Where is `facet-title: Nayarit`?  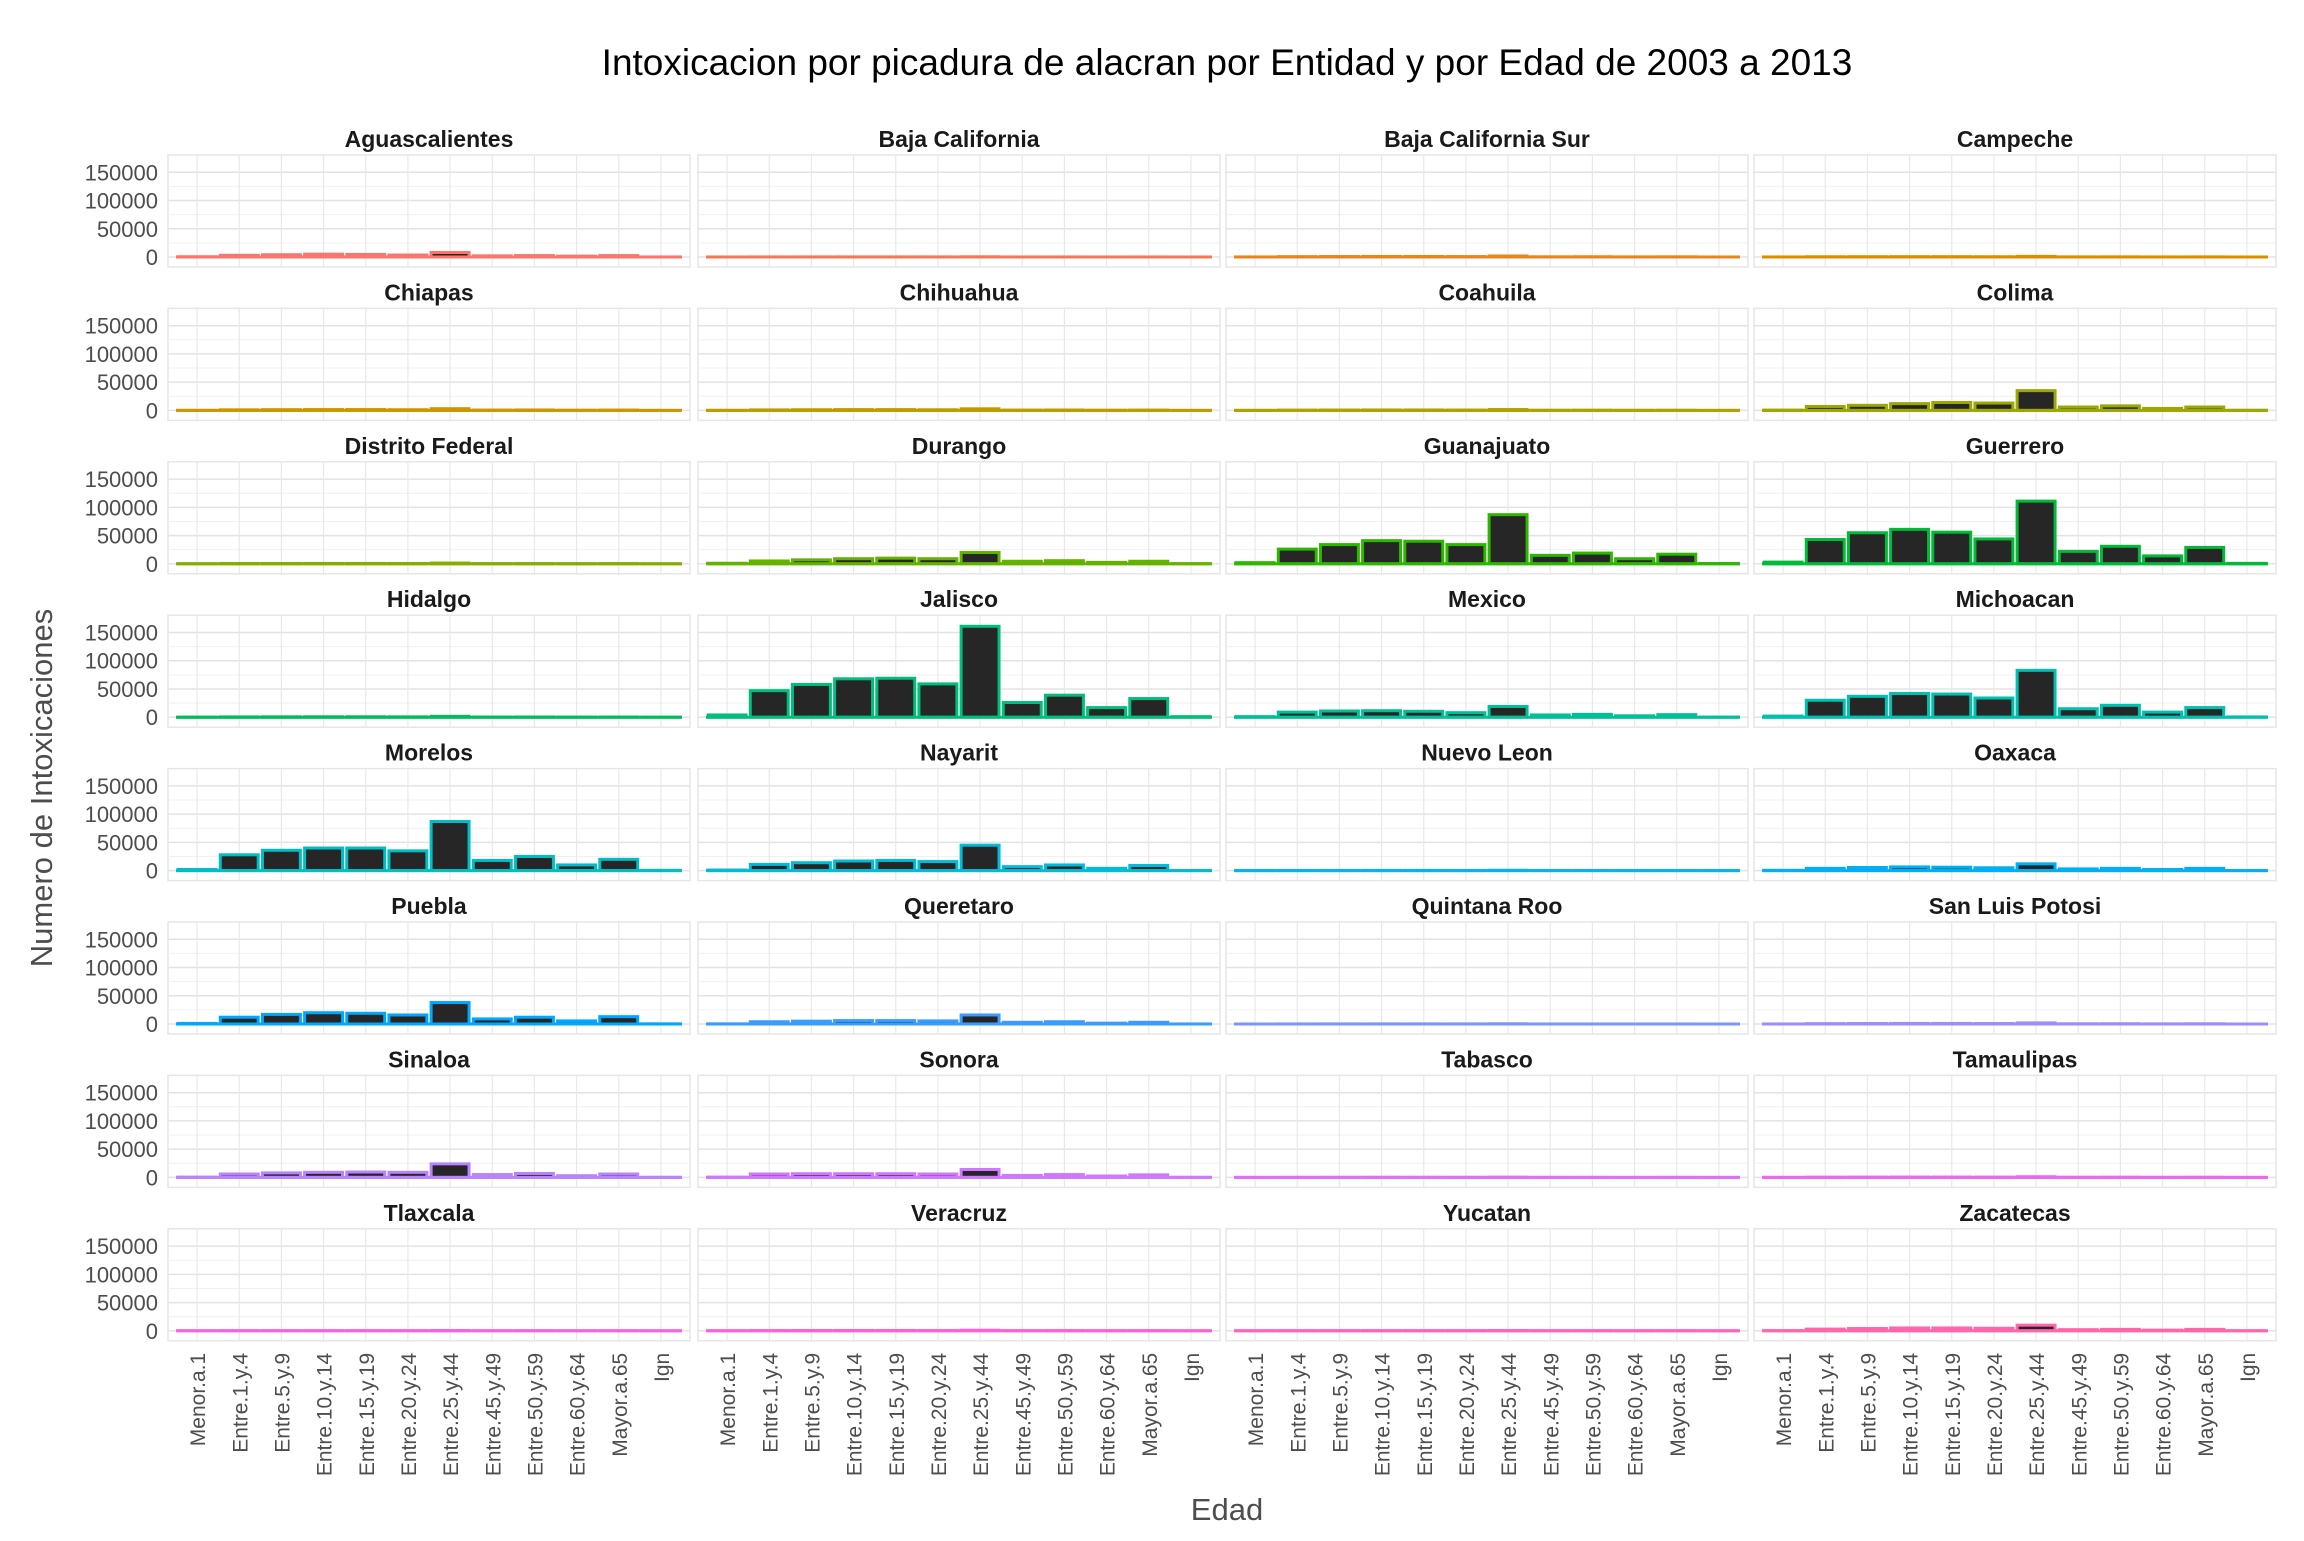
facet-title: Nayarit is located at coordinates (959, 753).